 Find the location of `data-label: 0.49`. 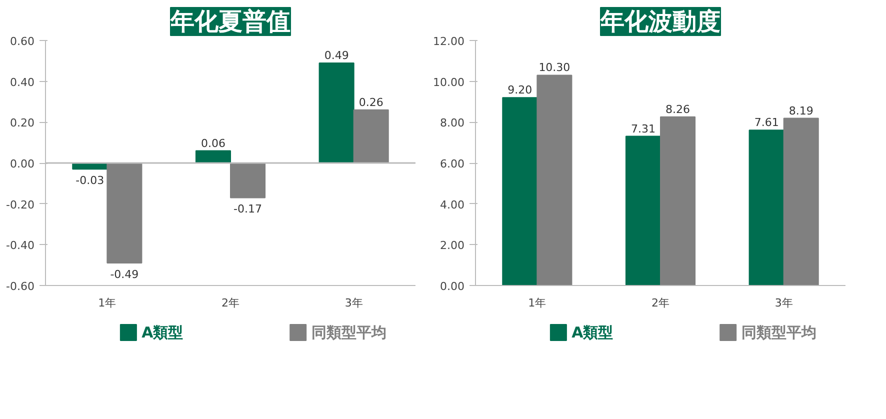

data-label: 0.49 is located at coordinates (336, 55).